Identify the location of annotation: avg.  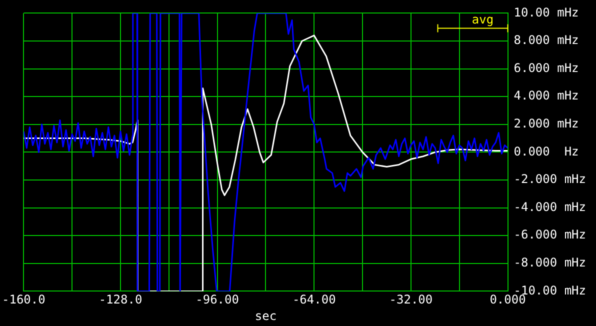
(483, 19).